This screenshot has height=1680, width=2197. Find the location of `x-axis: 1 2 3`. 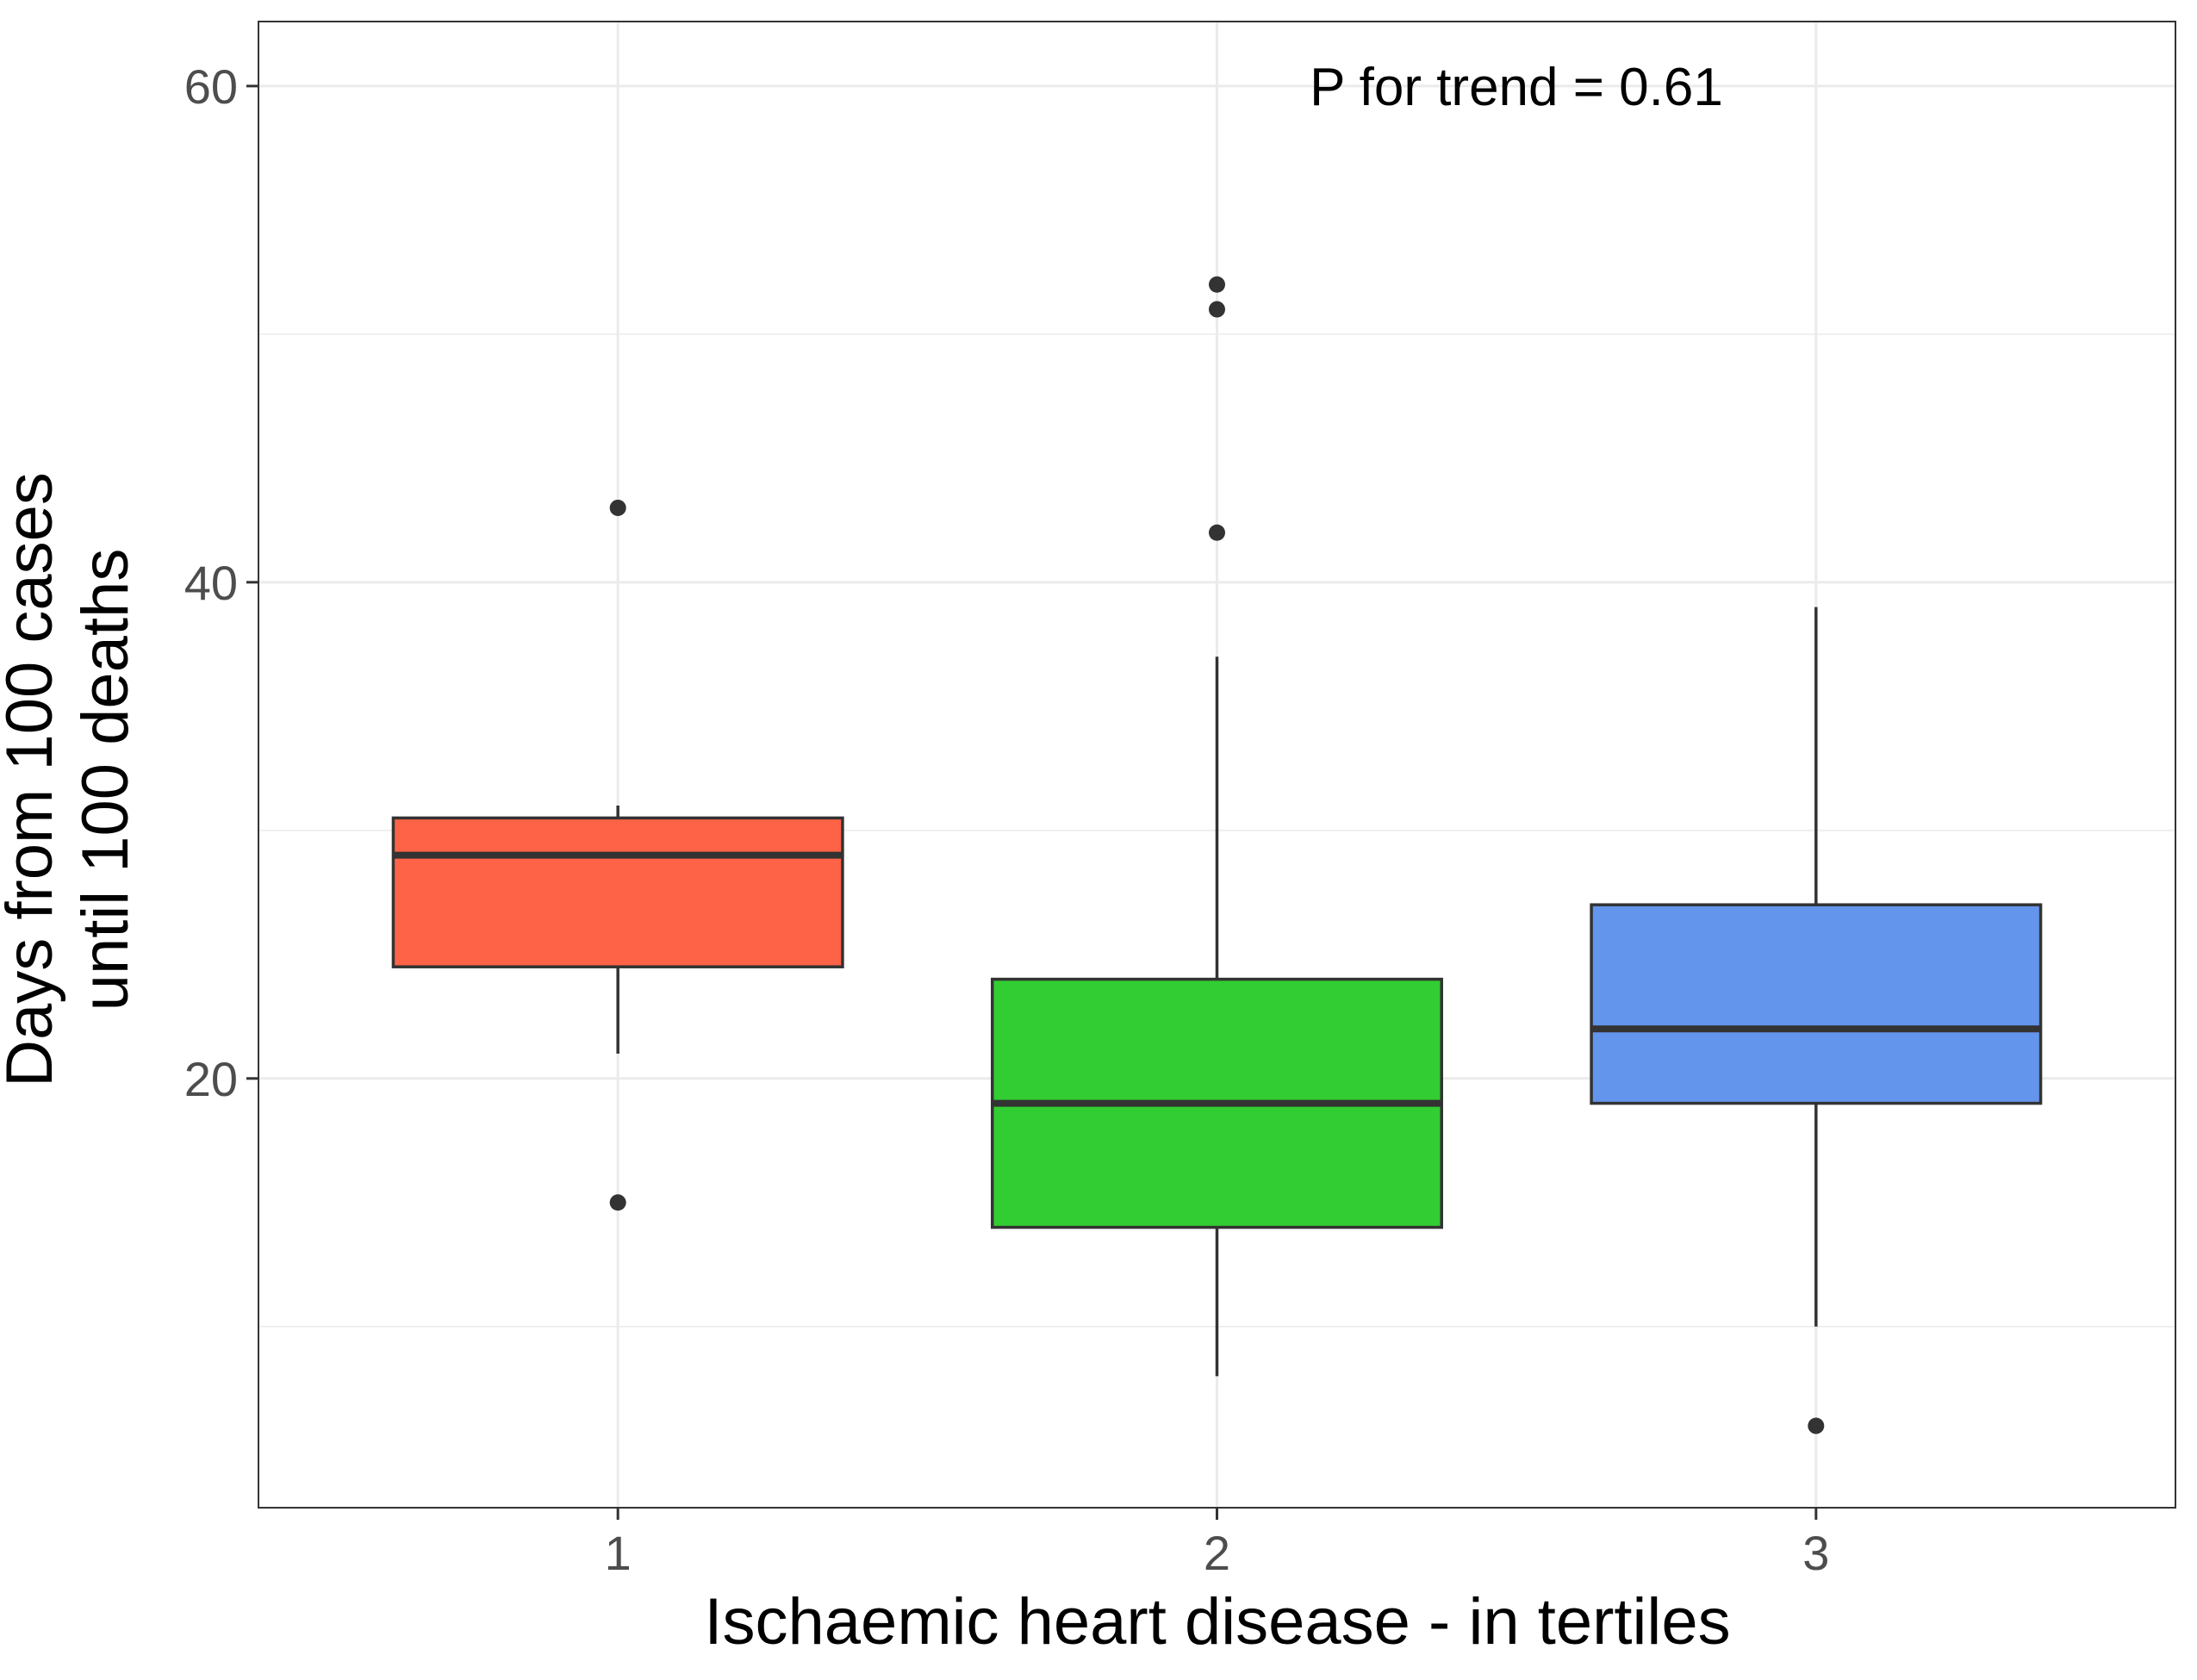

x-axis: 1 2 3 is located at coordinates (1217, 1544).